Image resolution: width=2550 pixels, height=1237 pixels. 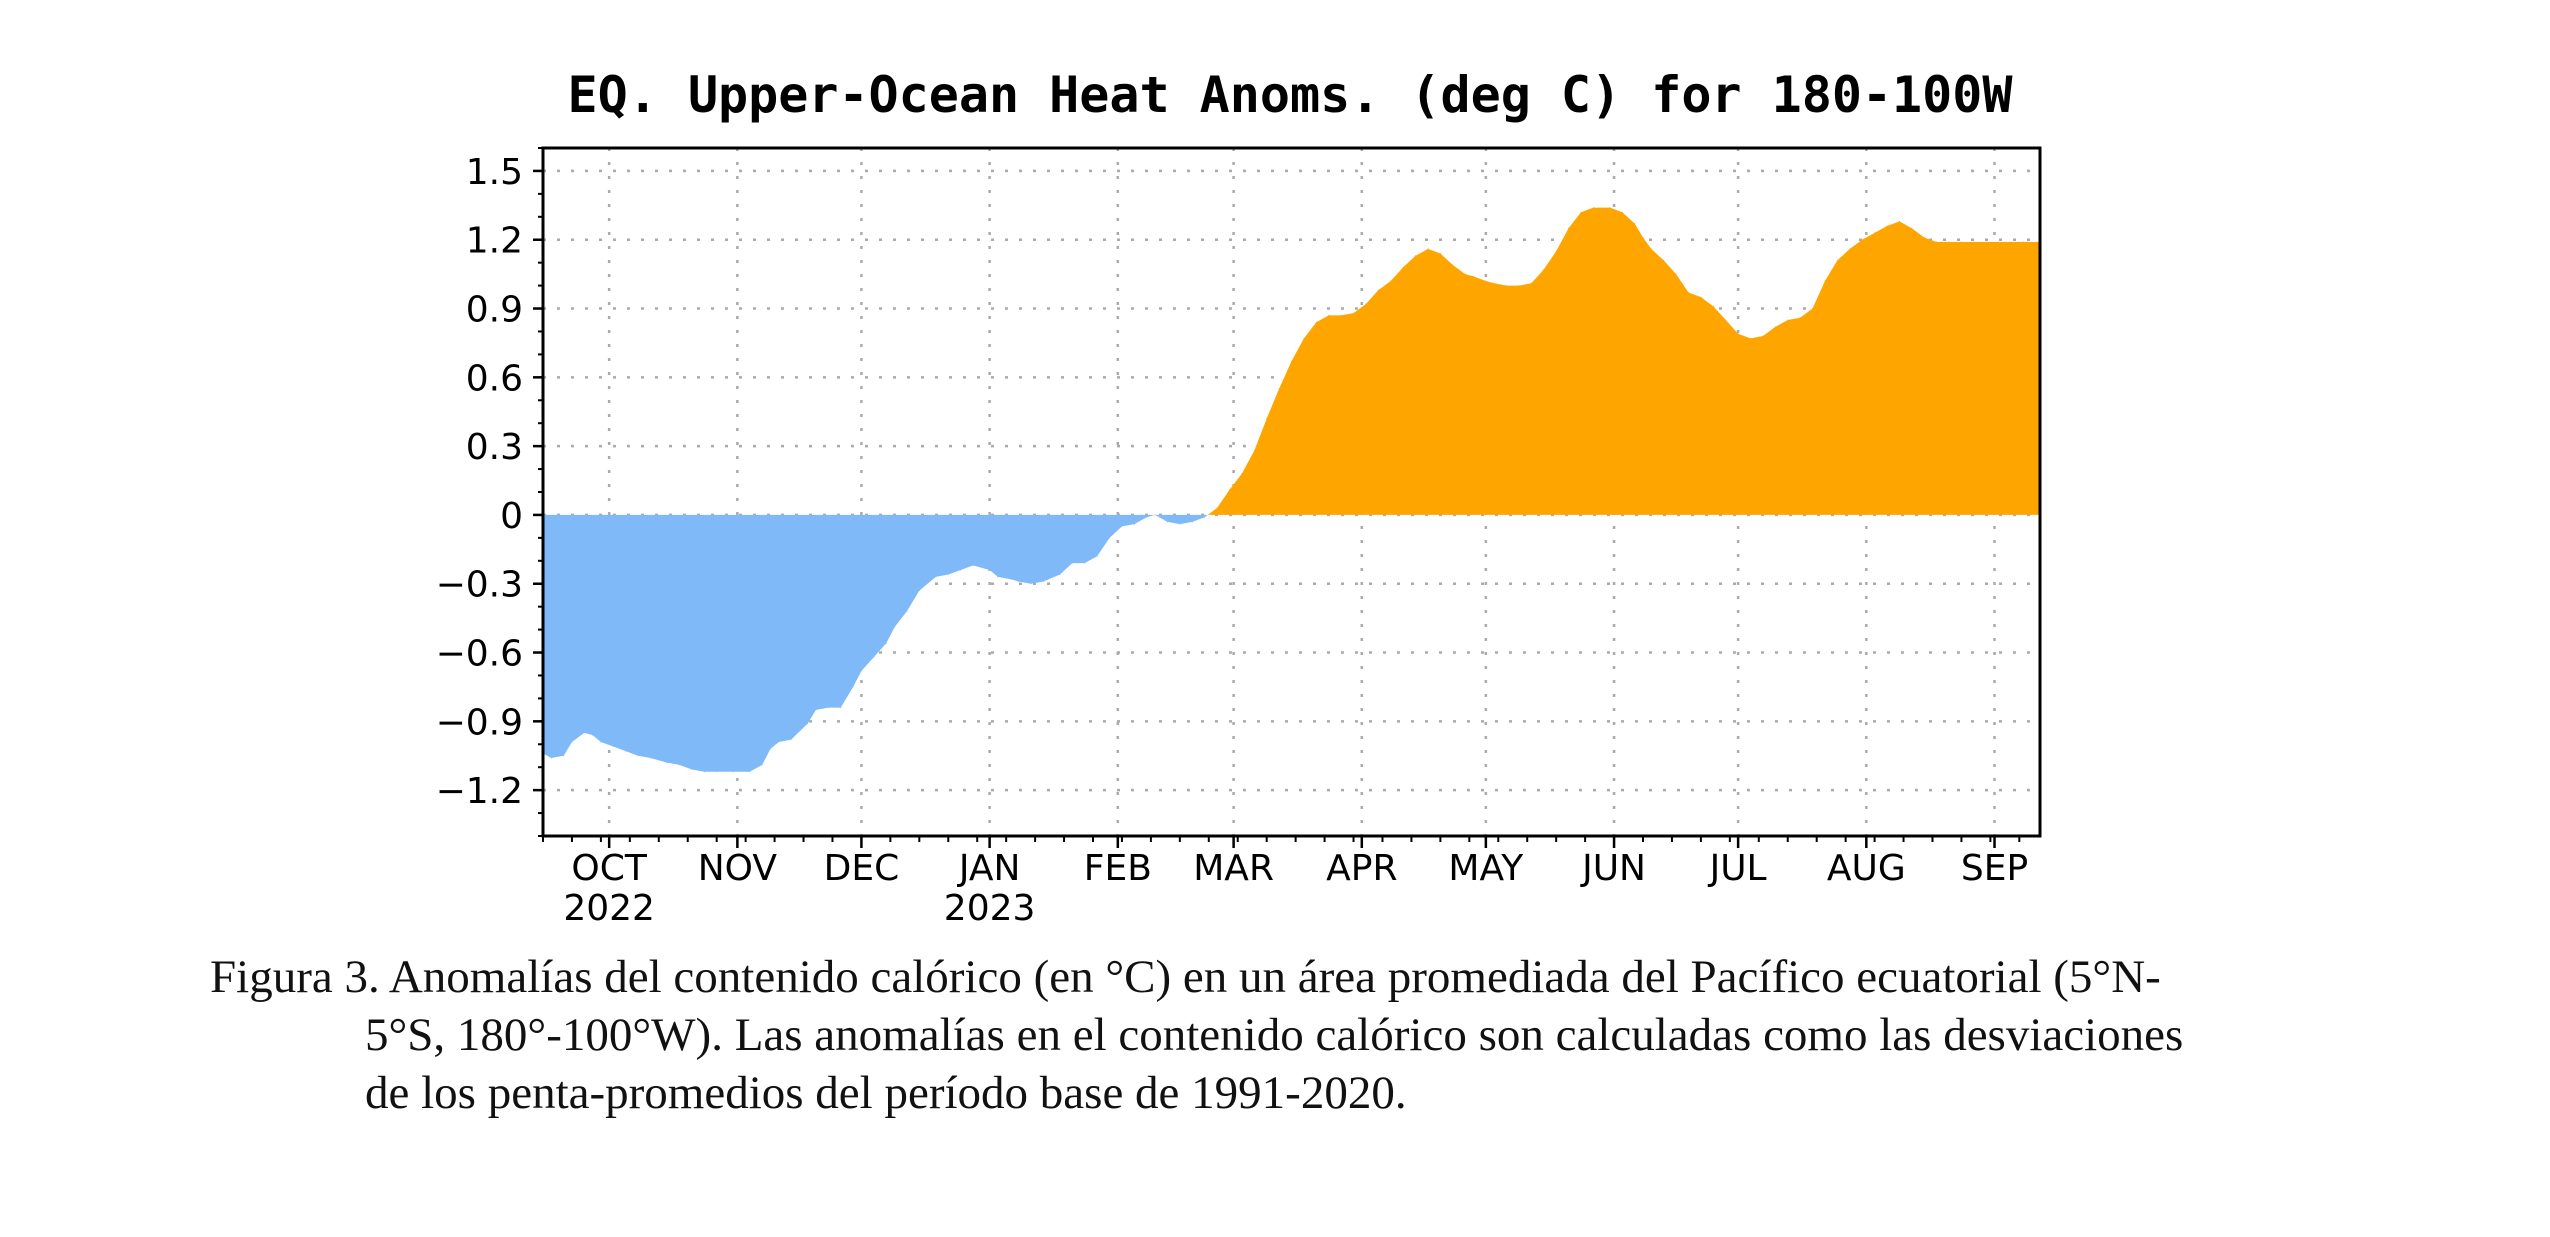 I want to click on y-tick-label: 0.9, so click(x=494, y=310).